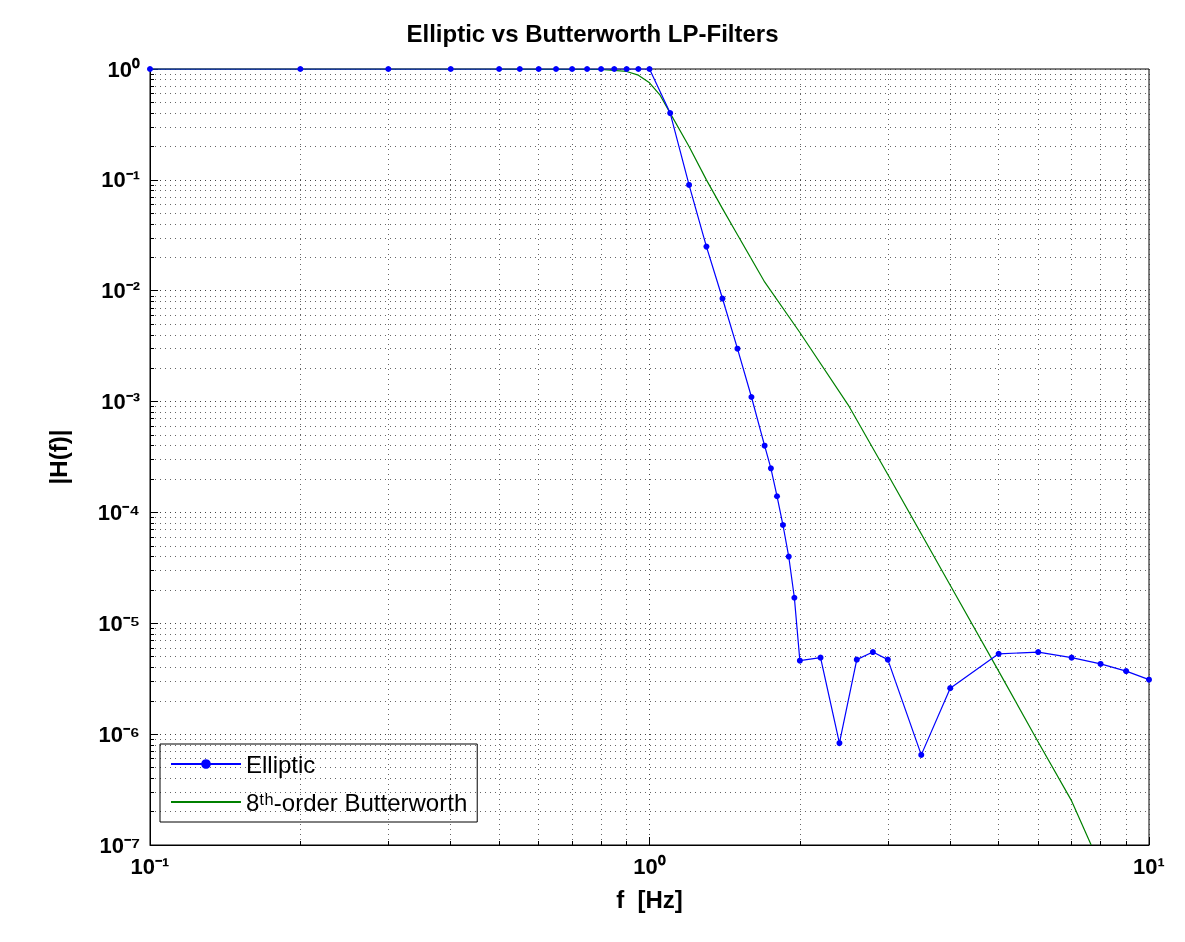 The image size is (1185, 942). Describe the element at coordinates (1149, 866) in the screenshot. I see `x-tick-label: 10¹` at that location.